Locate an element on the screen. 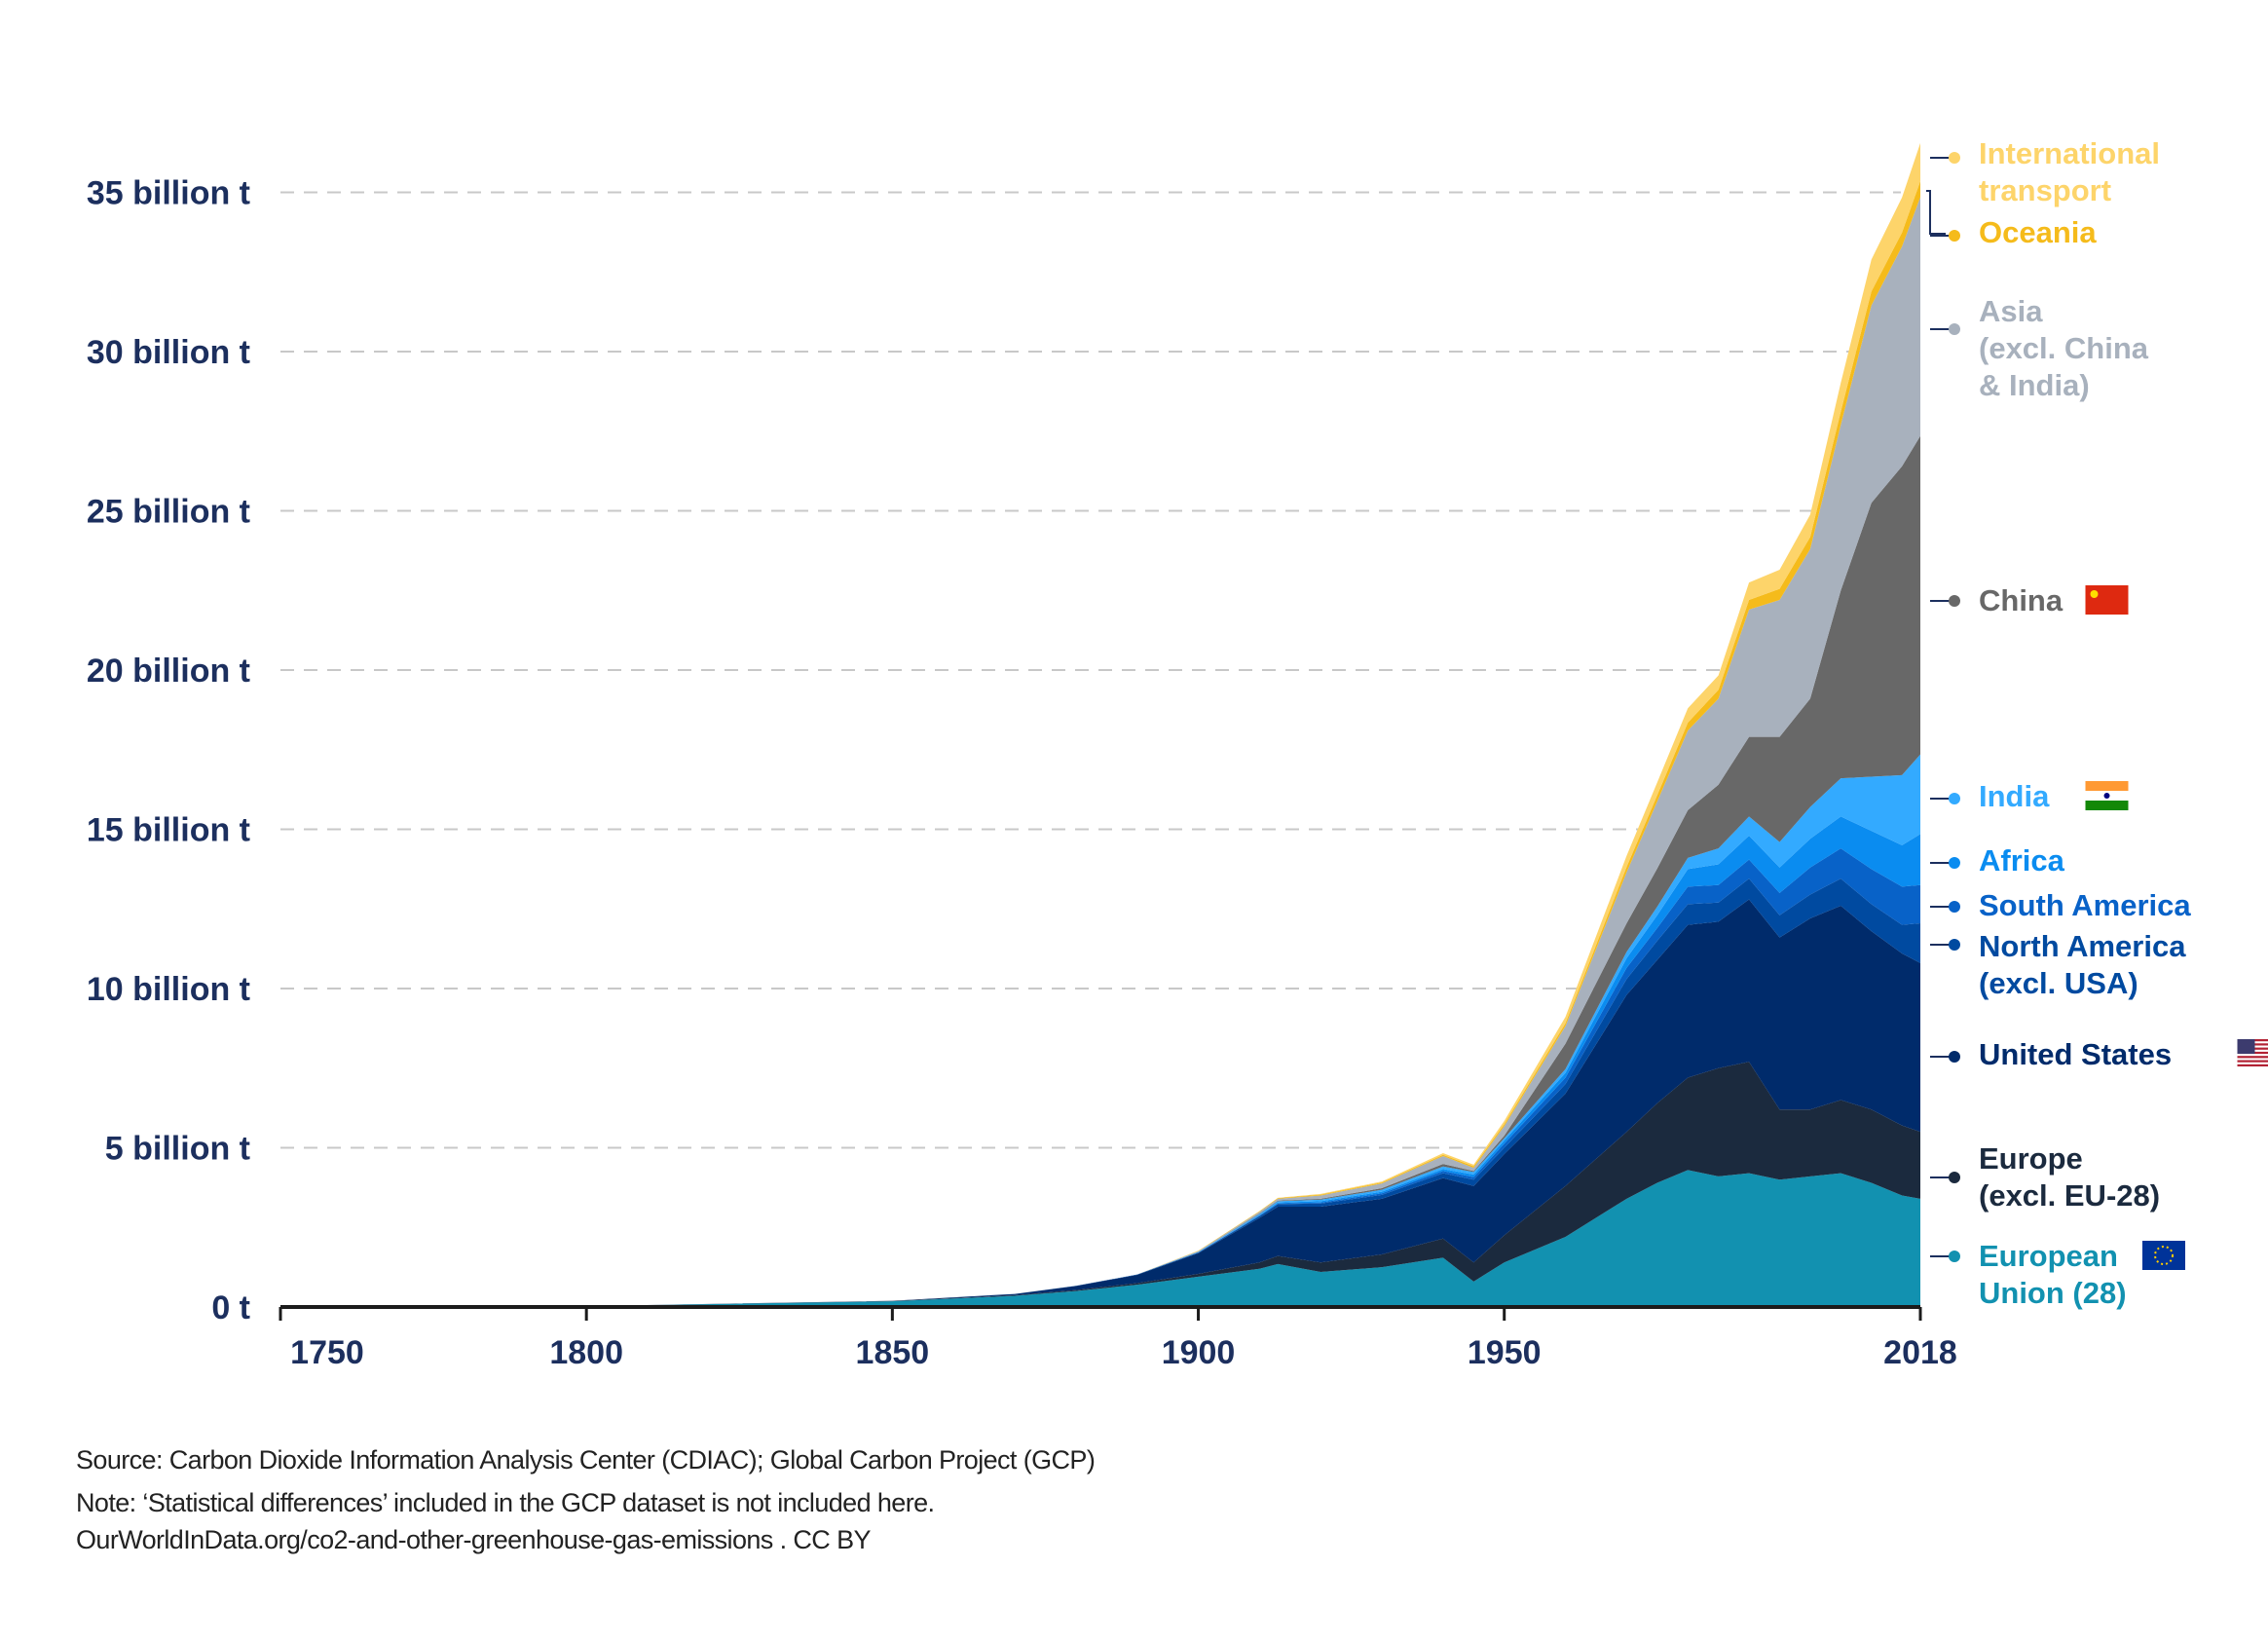 This screenshot has height=1643, width=2268. legend-item: Oceania is located at coordinates (2013, 232).